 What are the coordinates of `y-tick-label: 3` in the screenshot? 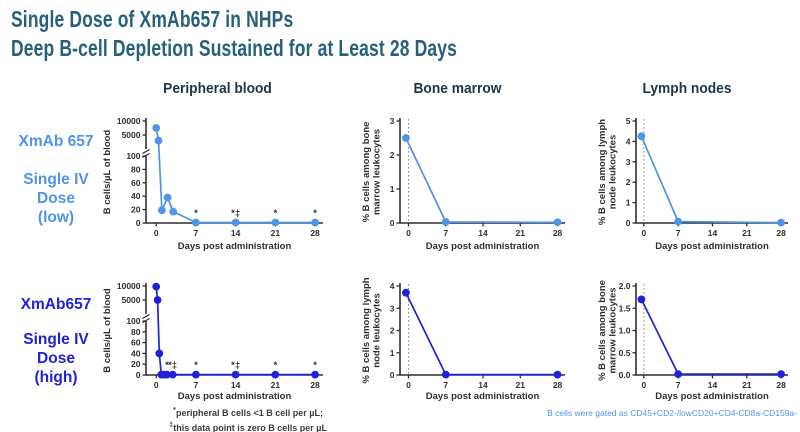 It's located at (392, 308).